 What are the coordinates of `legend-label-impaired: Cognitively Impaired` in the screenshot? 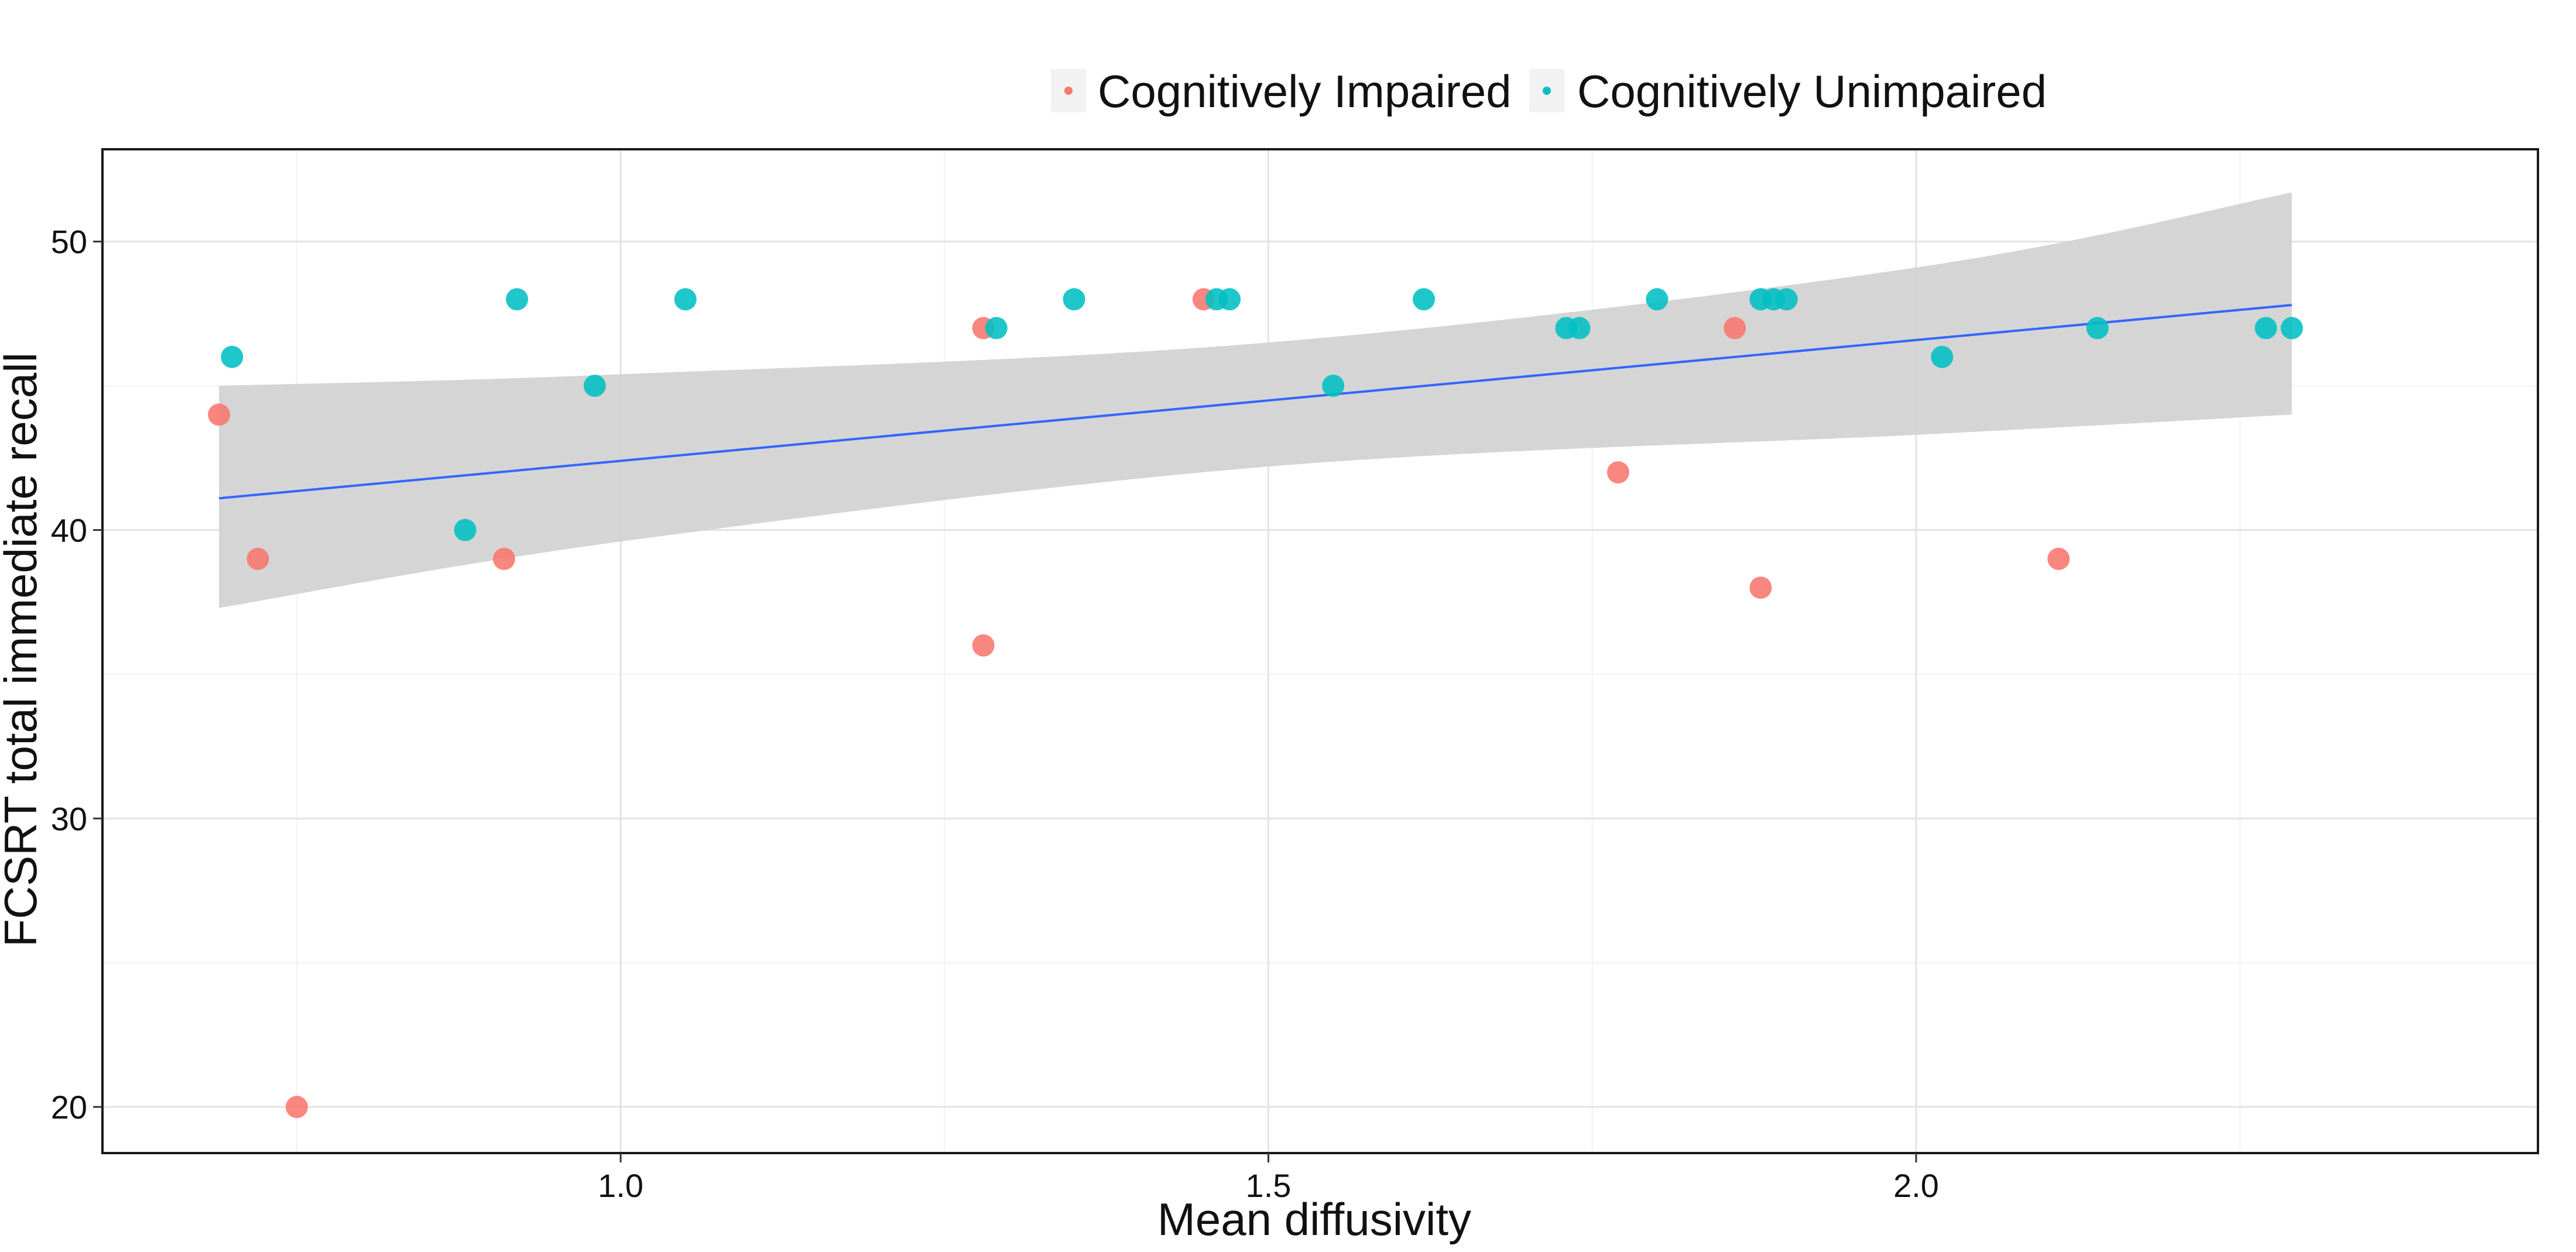 It's located at (1305, 92).